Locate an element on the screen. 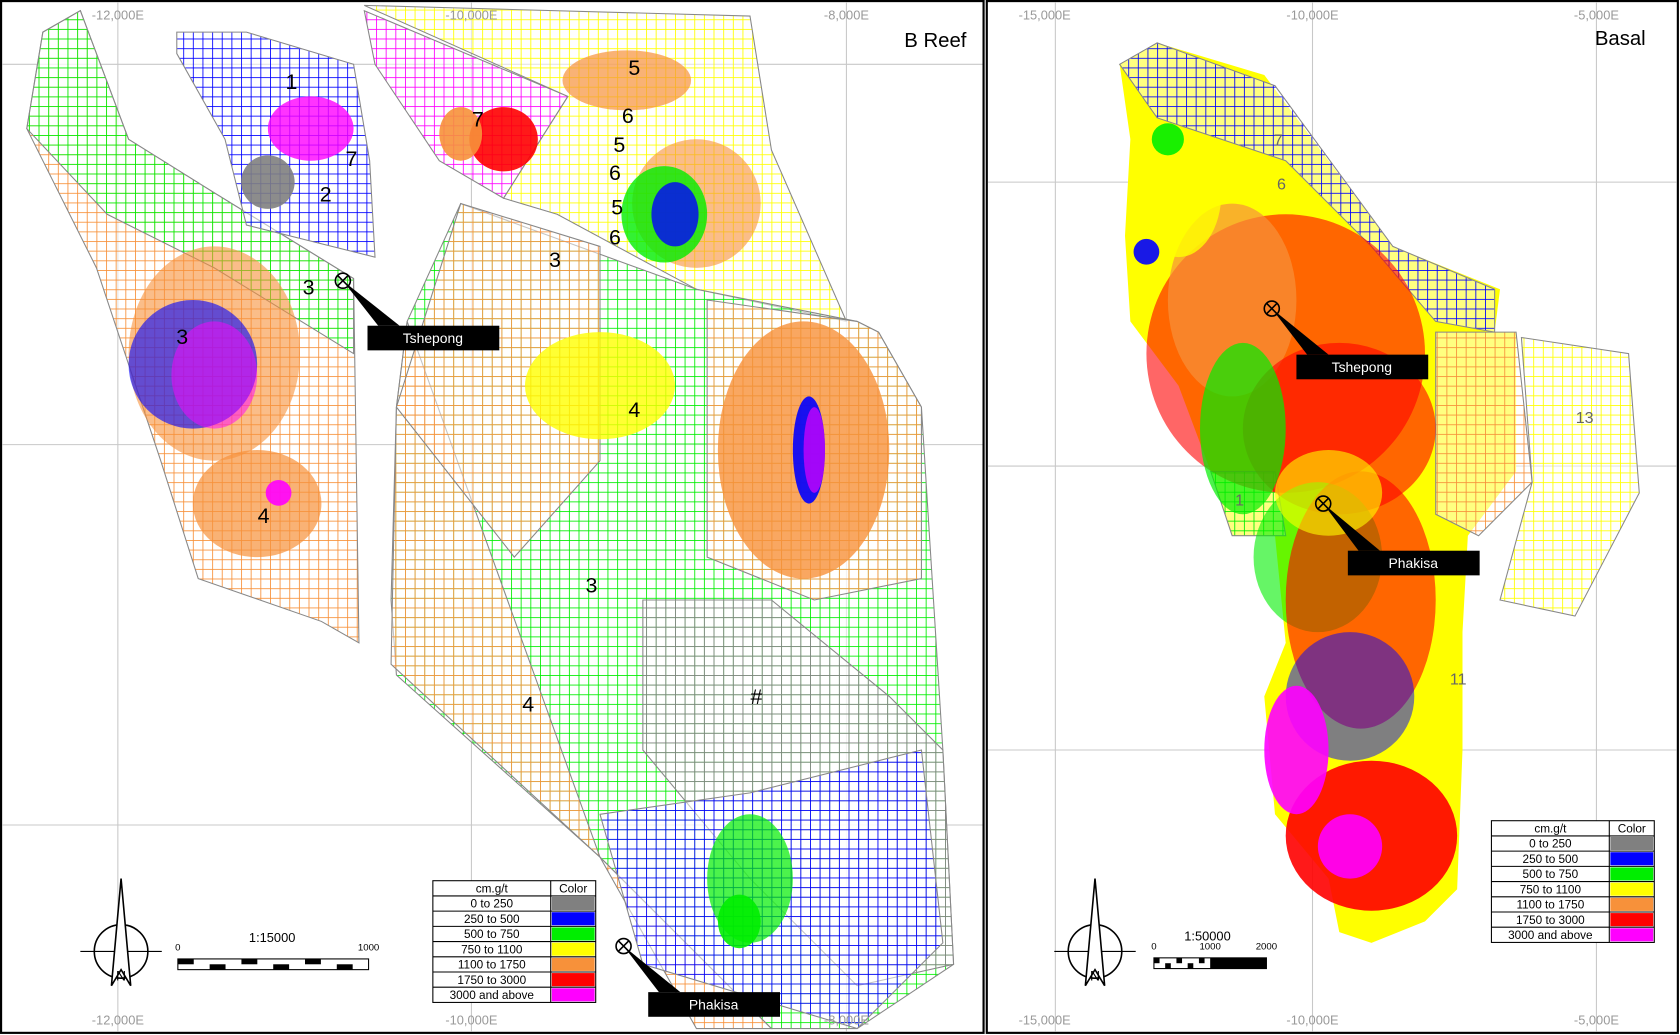 The width and height of the screenshot is (1680, 1035). marker-label: Phakisa is located at coordinates (714, 1004).